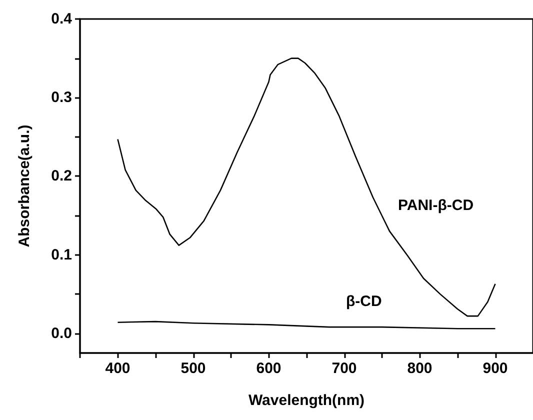 The width and height of the screenshot is (533, 420). What do you see at coordinates (495, 368) in the screenshot?
I see `x-tick-label: 900` at bounding box center [495, 368].